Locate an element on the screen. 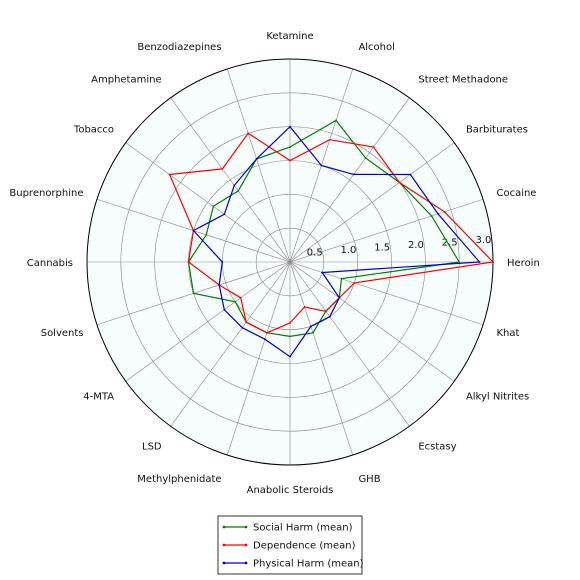 This screenshot has width=580, height=580. category-label: Khat is located at coordinates (507, 333).